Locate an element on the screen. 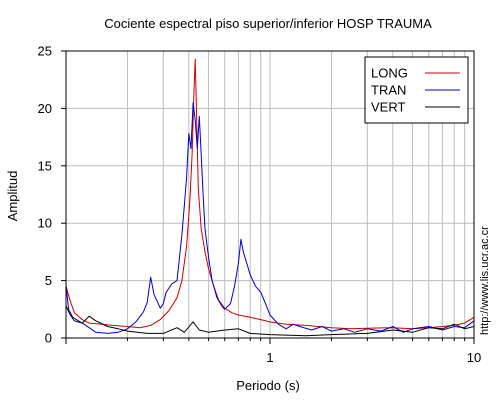 The height and width of the screenshot is (400, 500). y-tick-label: 15 is located at coordinates (45, 165).